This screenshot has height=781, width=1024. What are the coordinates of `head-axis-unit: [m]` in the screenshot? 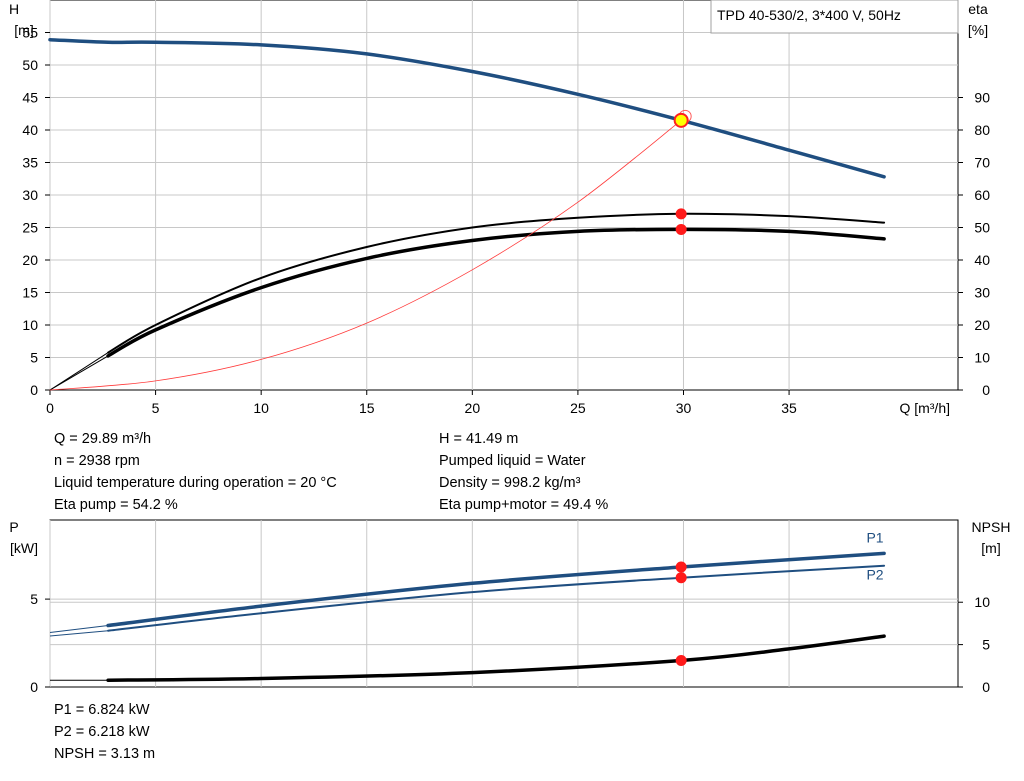 It's located at (23, 30).